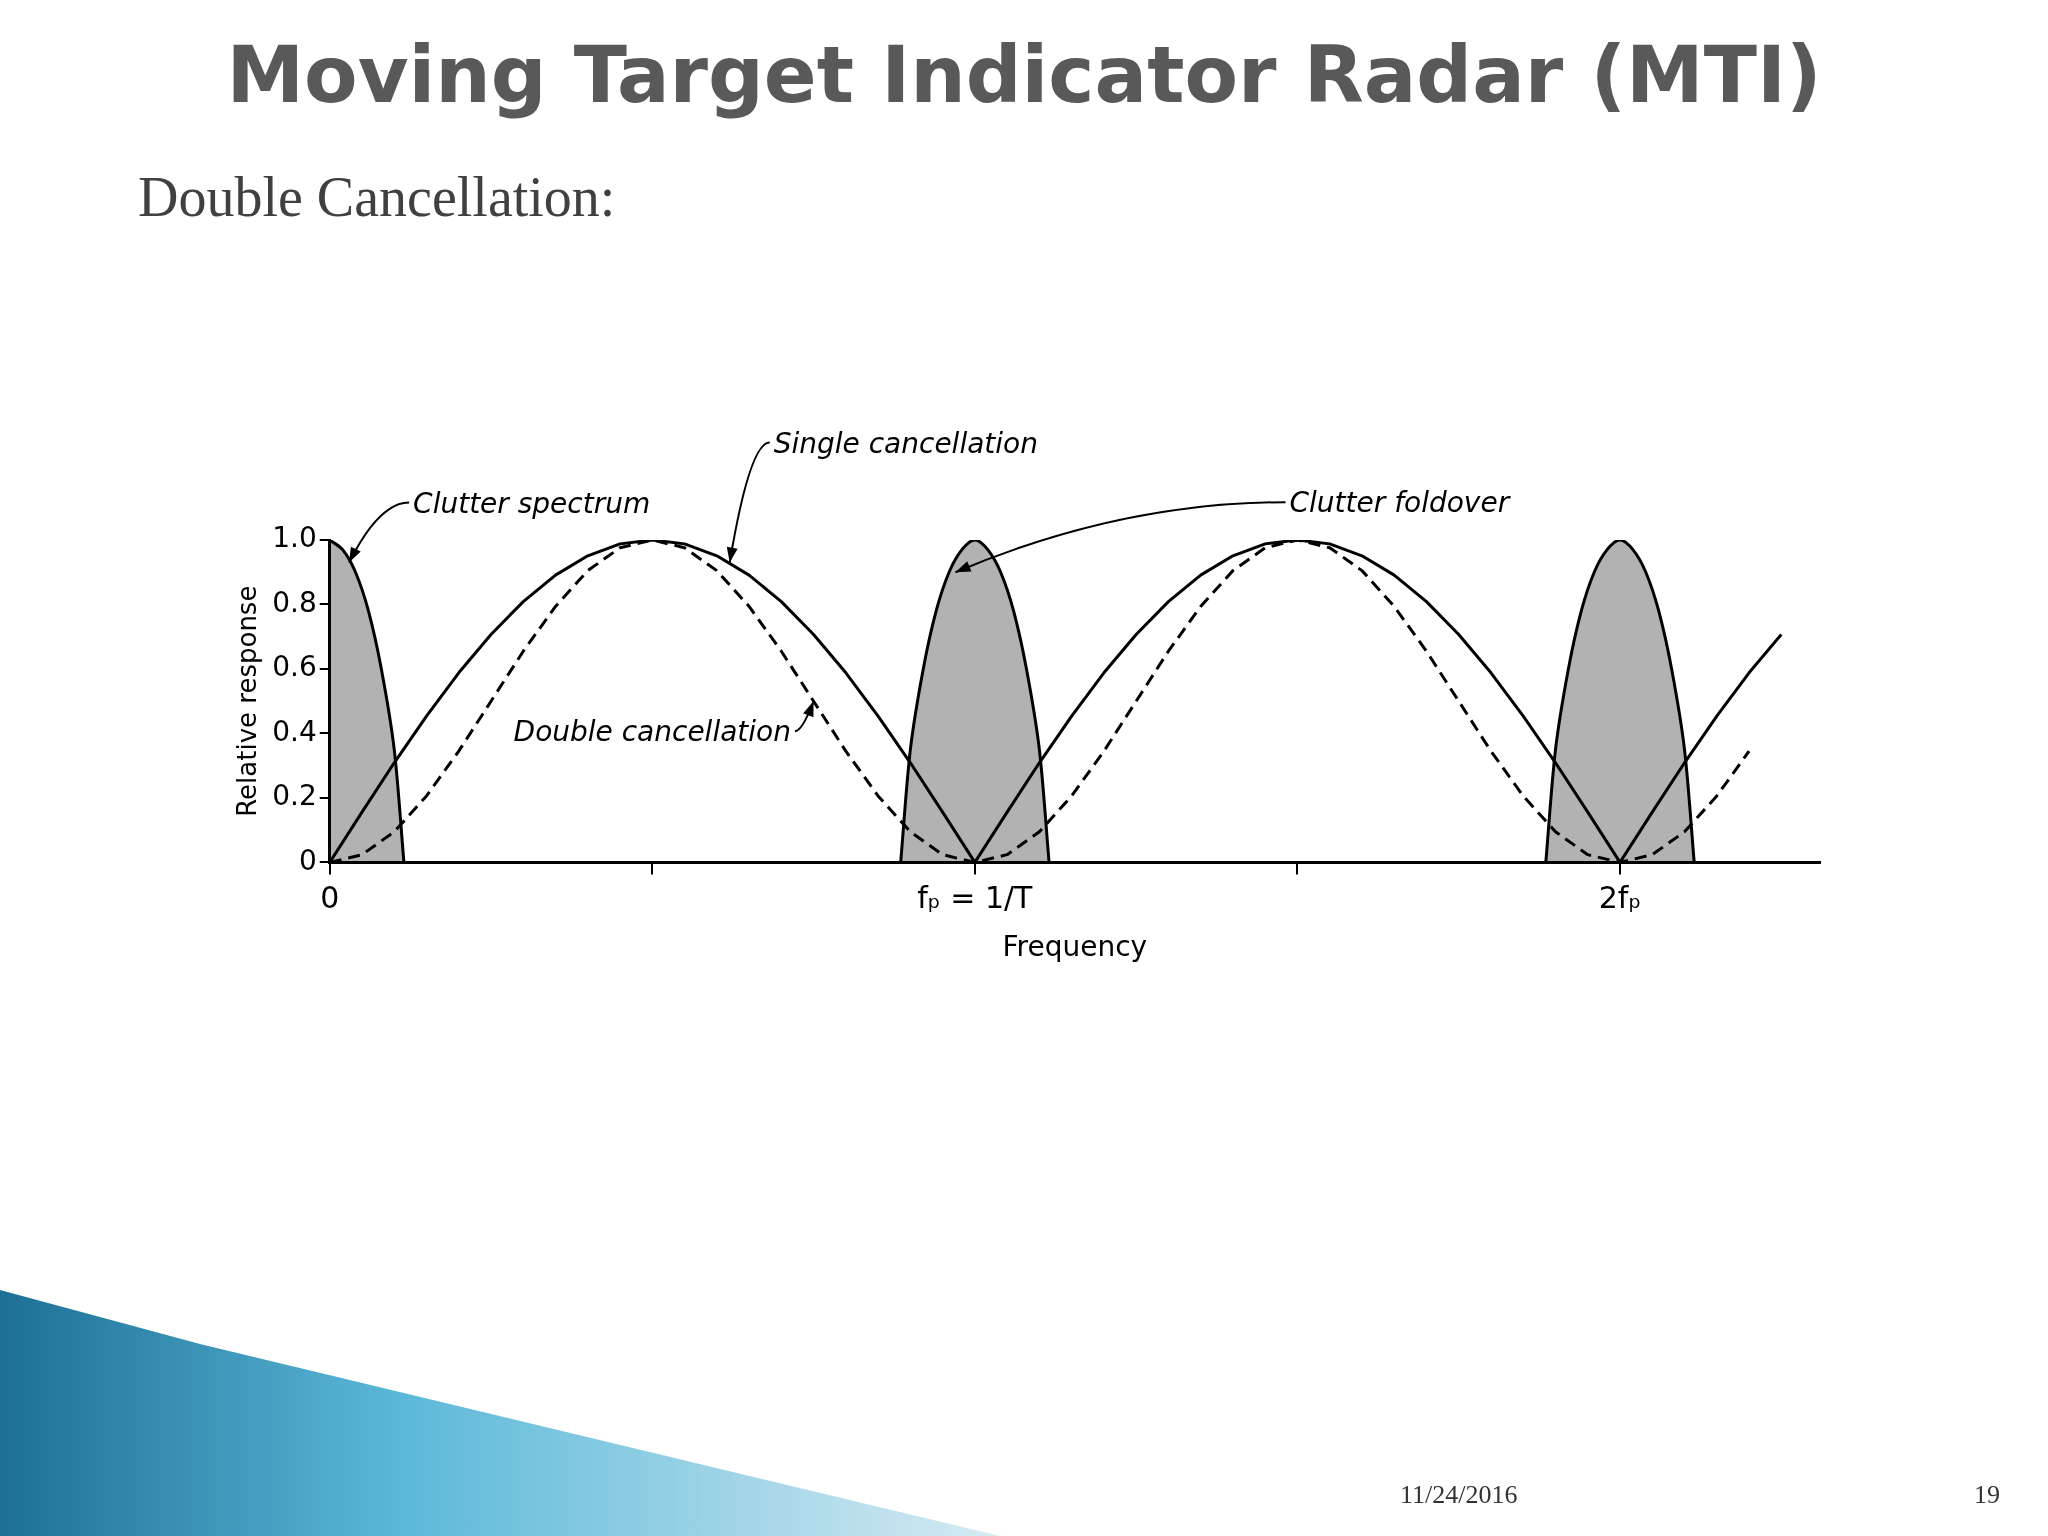 This screenshot has height=1536, width=2048. I want to click on annotation: Double cancellation, so click(652, 732).